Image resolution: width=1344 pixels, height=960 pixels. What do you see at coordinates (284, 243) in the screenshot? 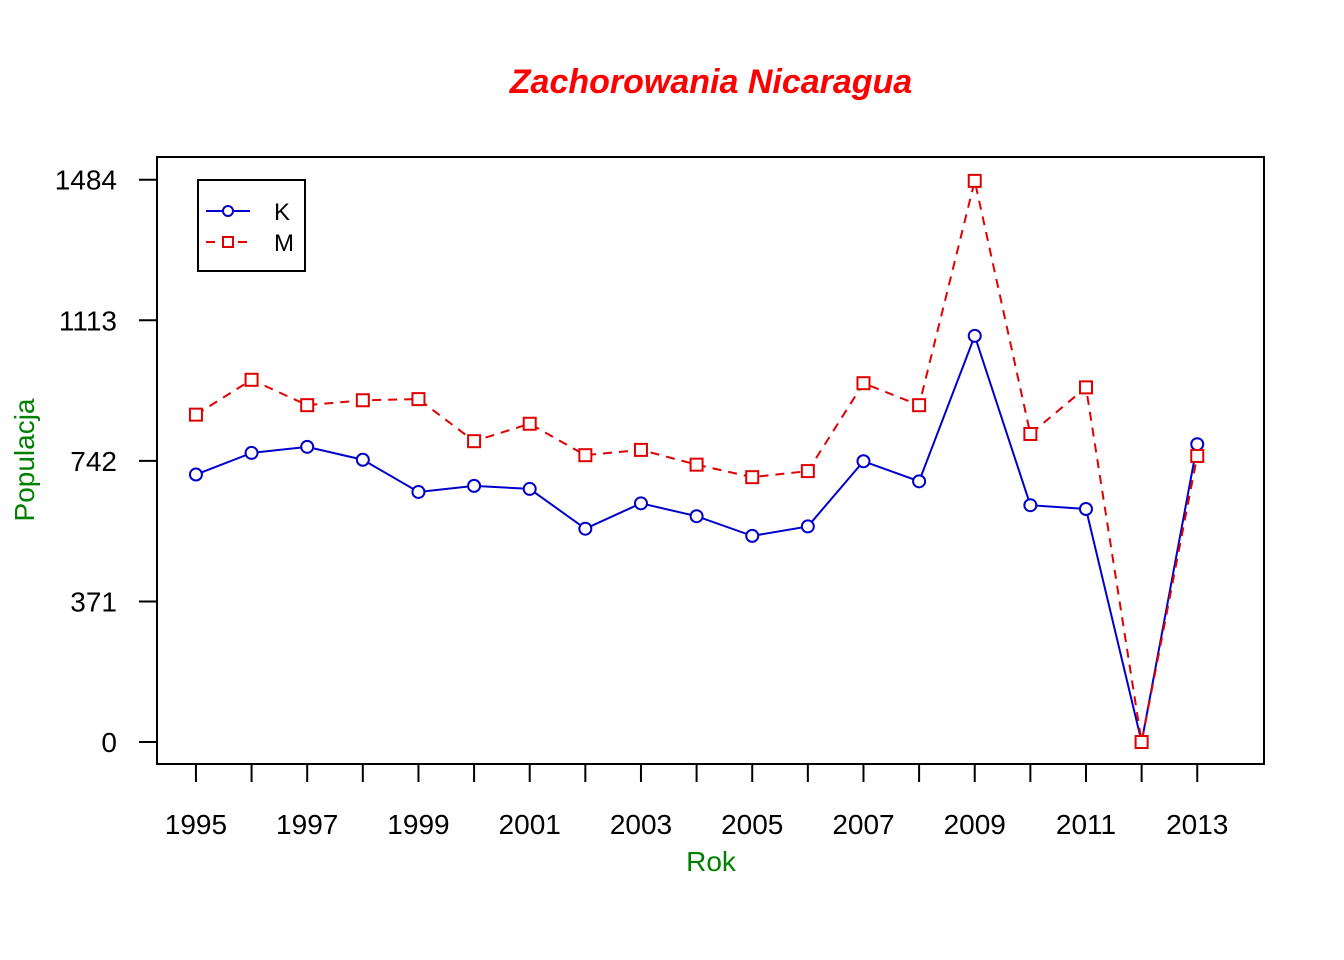
I see `legend-label: M` at bounding box center [284, 243].